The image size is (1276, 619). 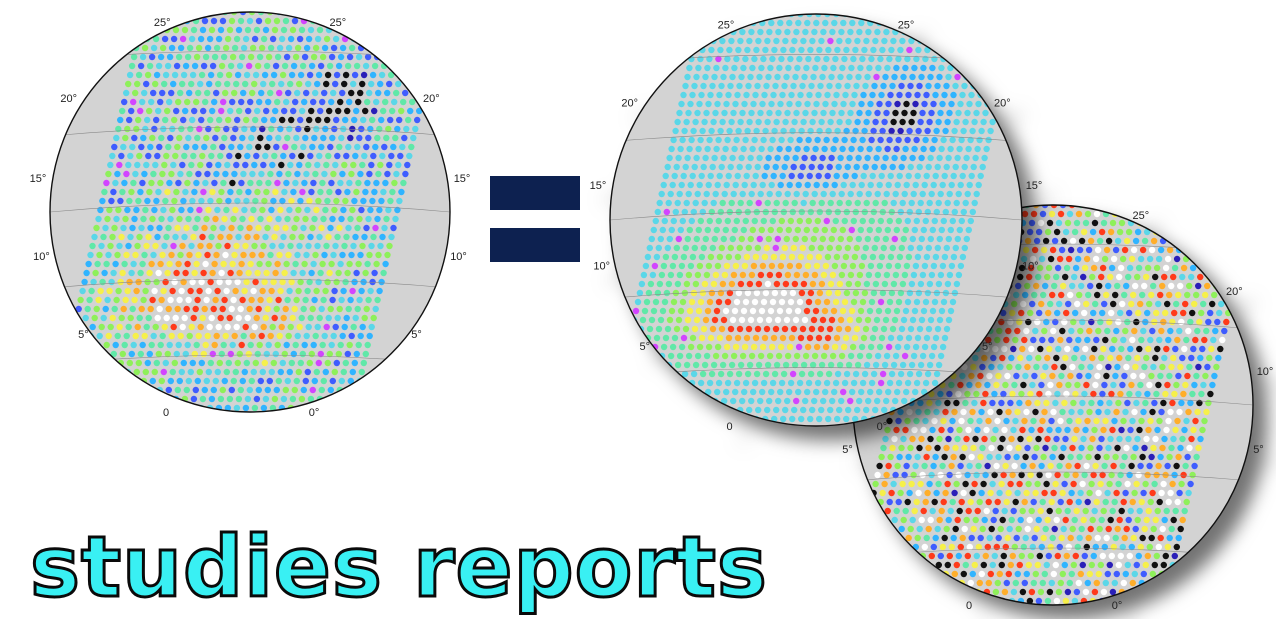 What do you see at coordinates (535, 245) in the screenshot?
I see `equals-sign-bottom-bar` at bounding box center [535, 245].